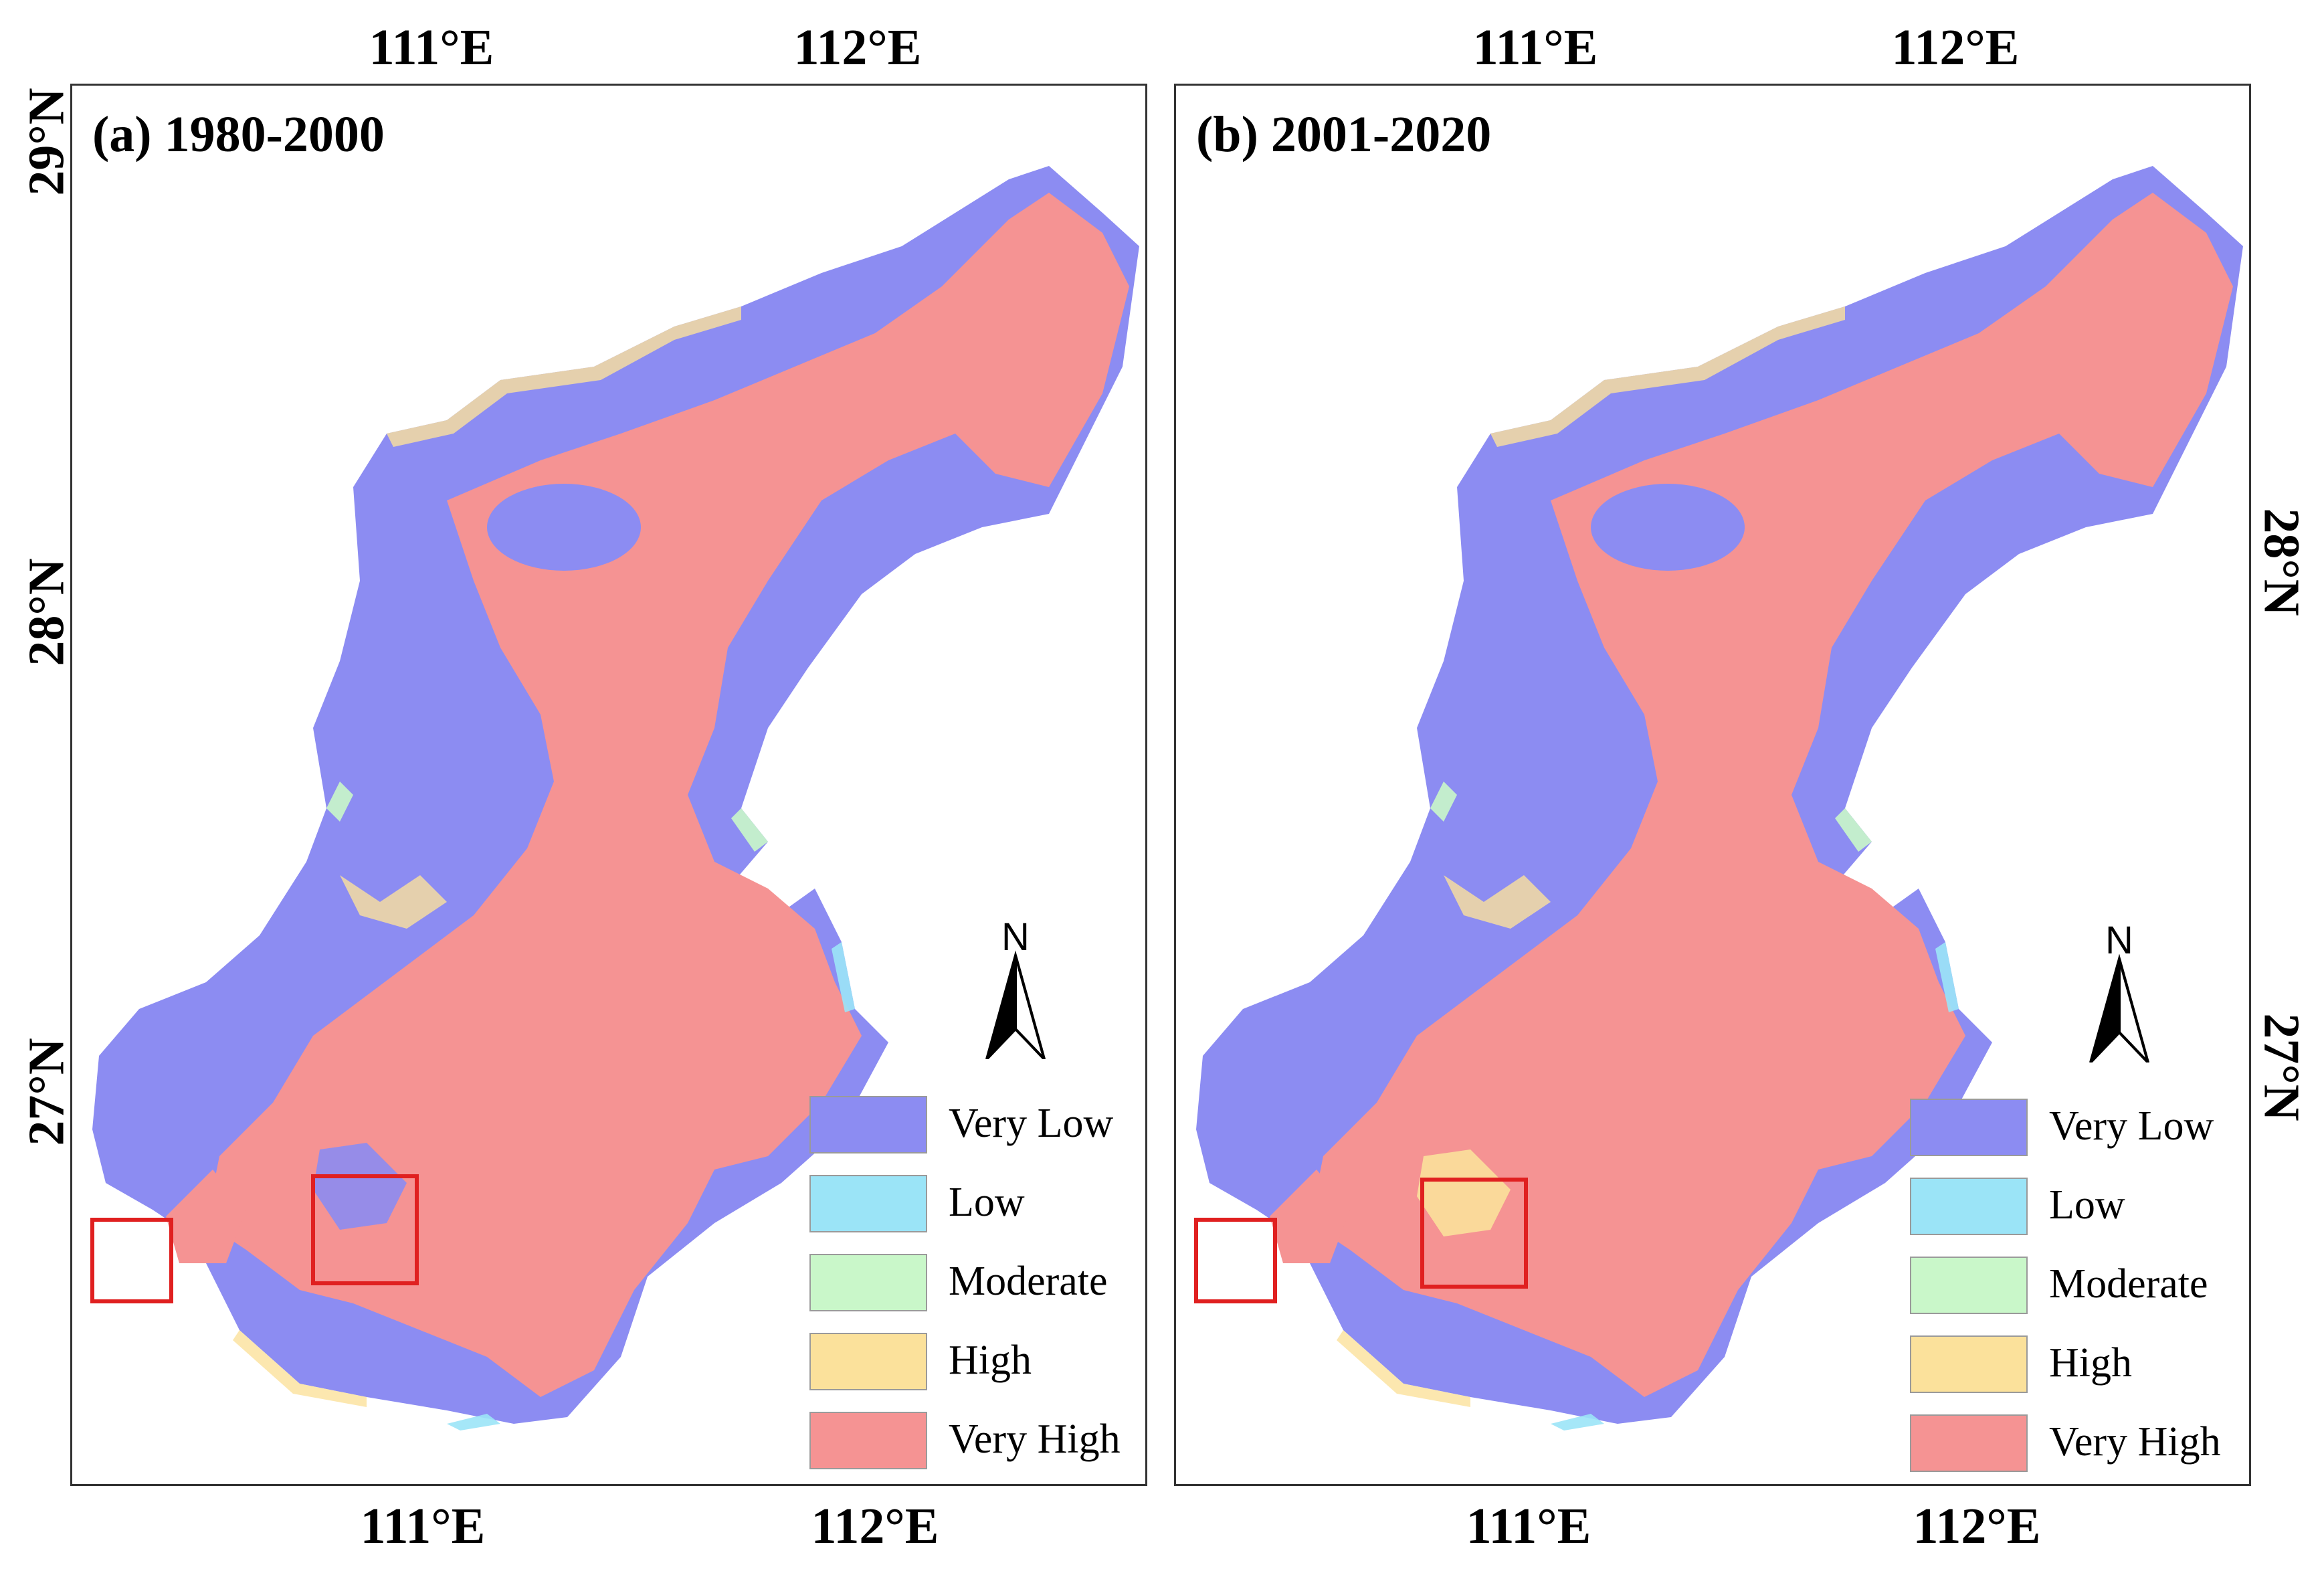  I want to click on lon-label-111e-top-a: 111°E, so click(431, 48).